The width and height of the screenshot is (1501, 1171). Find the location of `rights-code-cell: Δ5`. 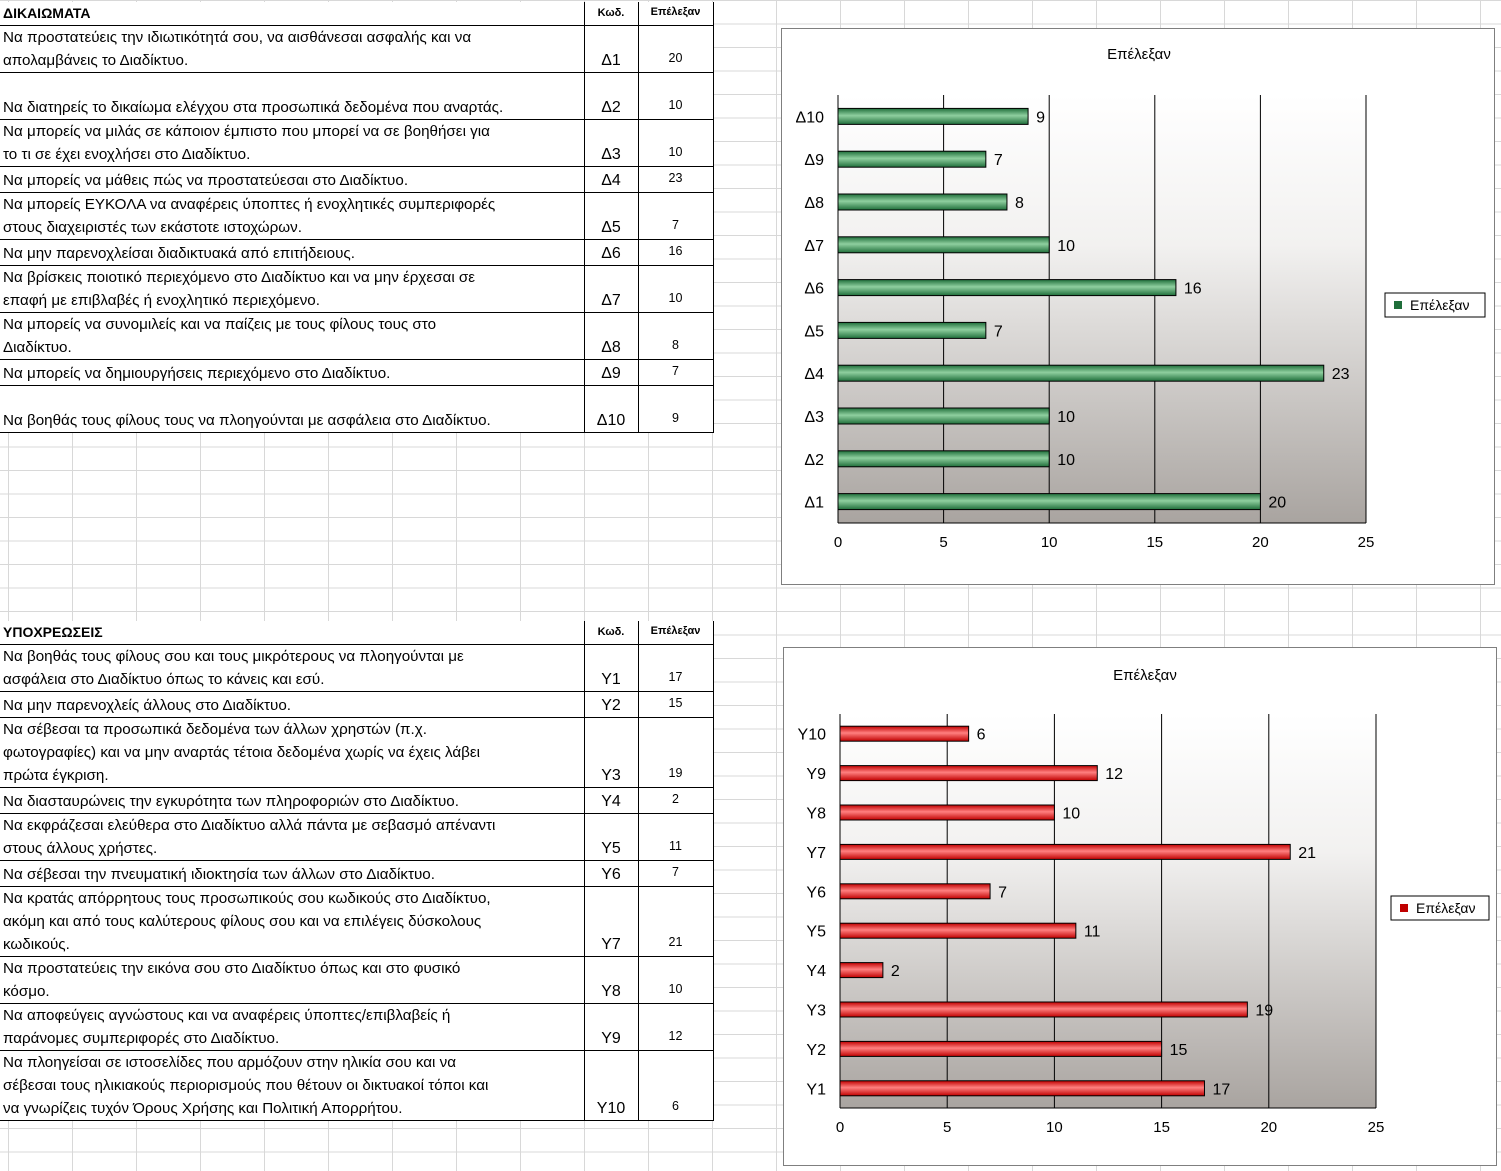

rights-code-cell: Δ5 is located at coordinates (611, 216).